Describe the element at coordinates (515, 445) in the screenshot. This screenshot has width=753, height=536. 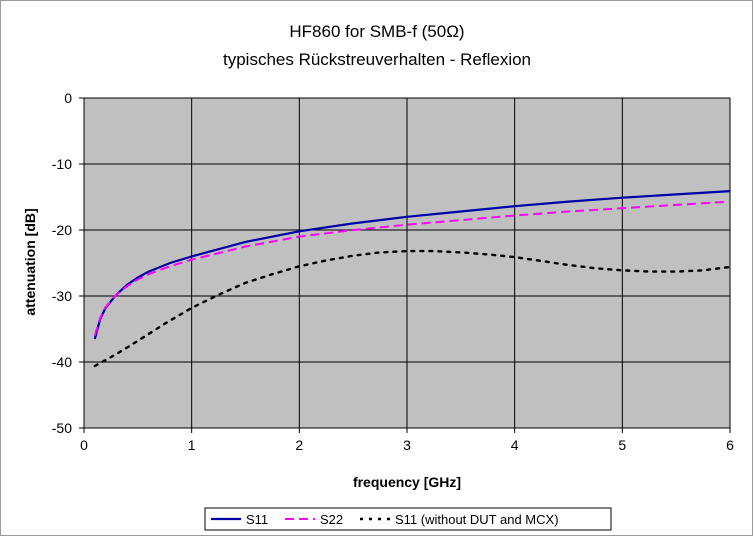
I see `x-tick-label-4: 4` at that location.